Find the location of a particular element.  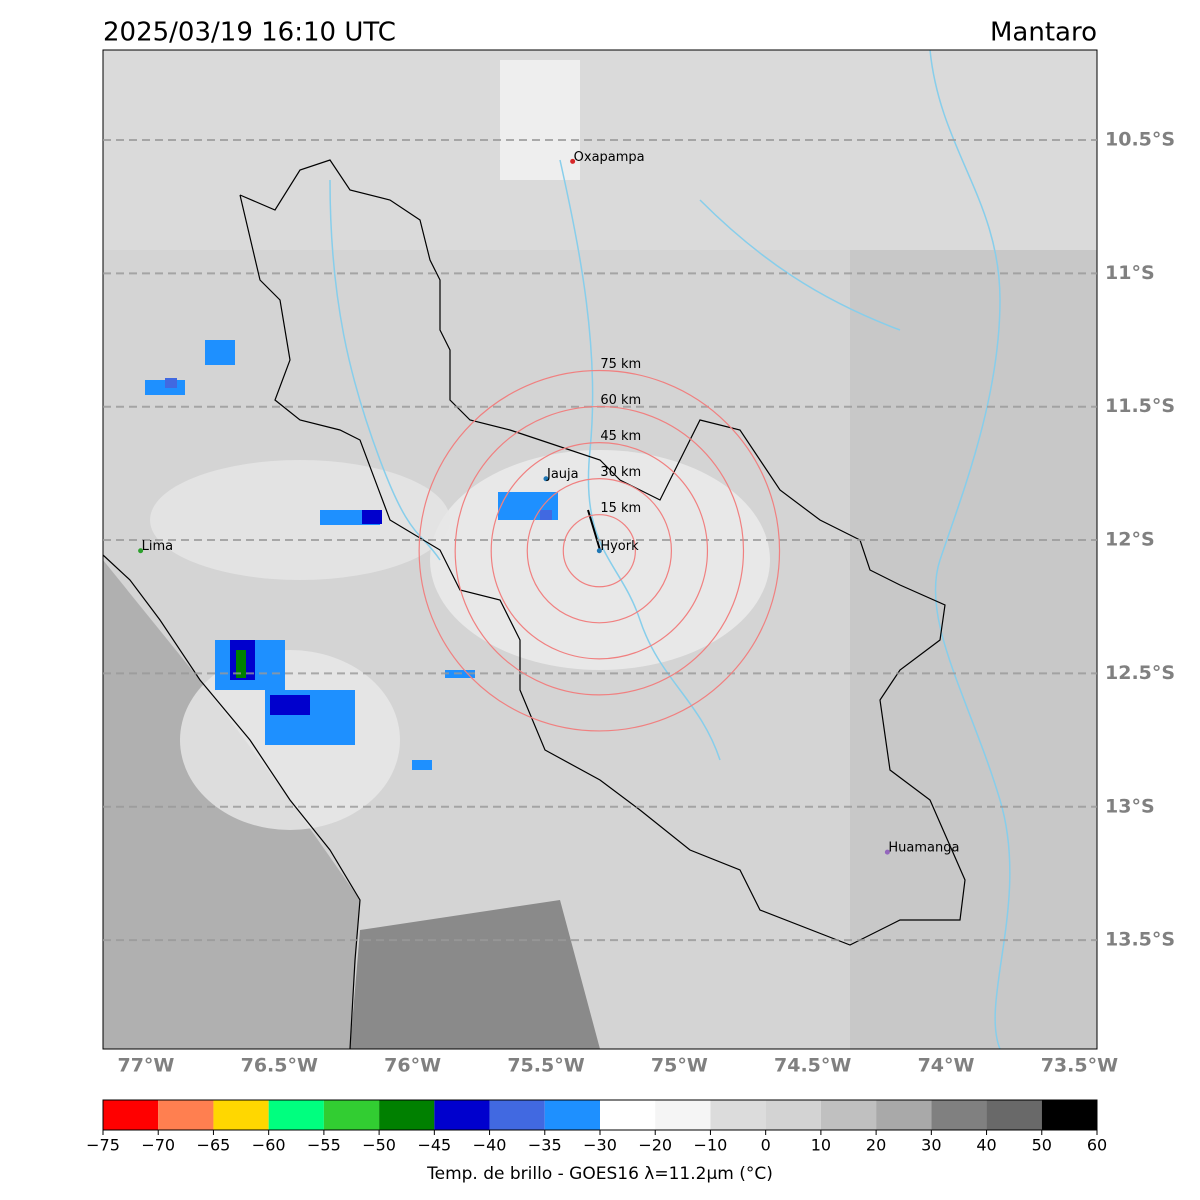

range-ring-label: 30 km is located at coordinates (620, 472).